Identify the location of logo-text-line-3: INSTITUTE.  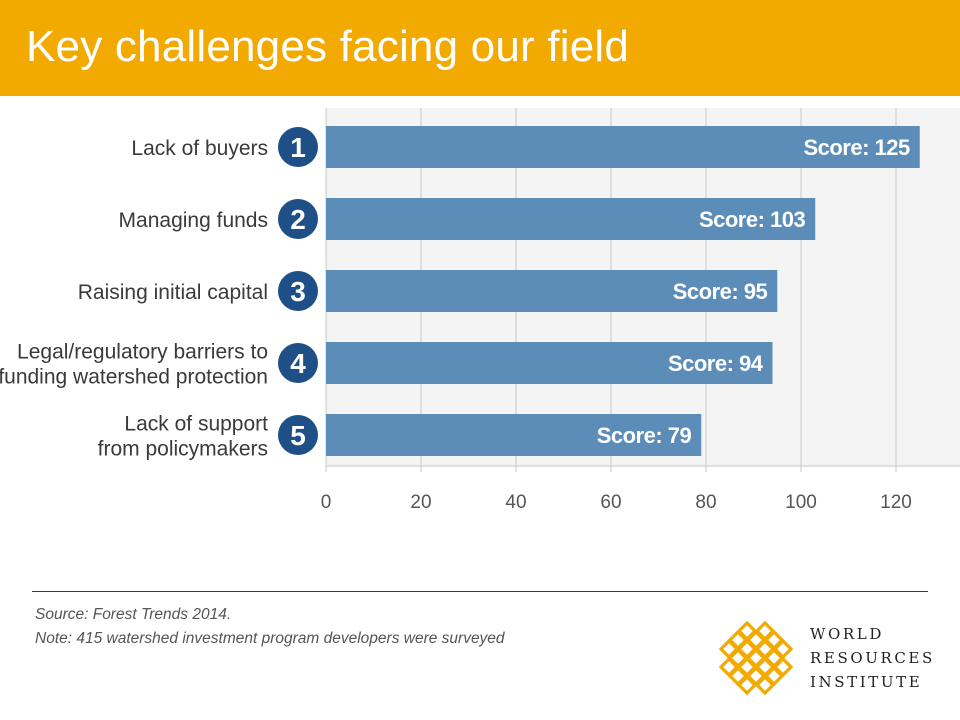
(866, 682).